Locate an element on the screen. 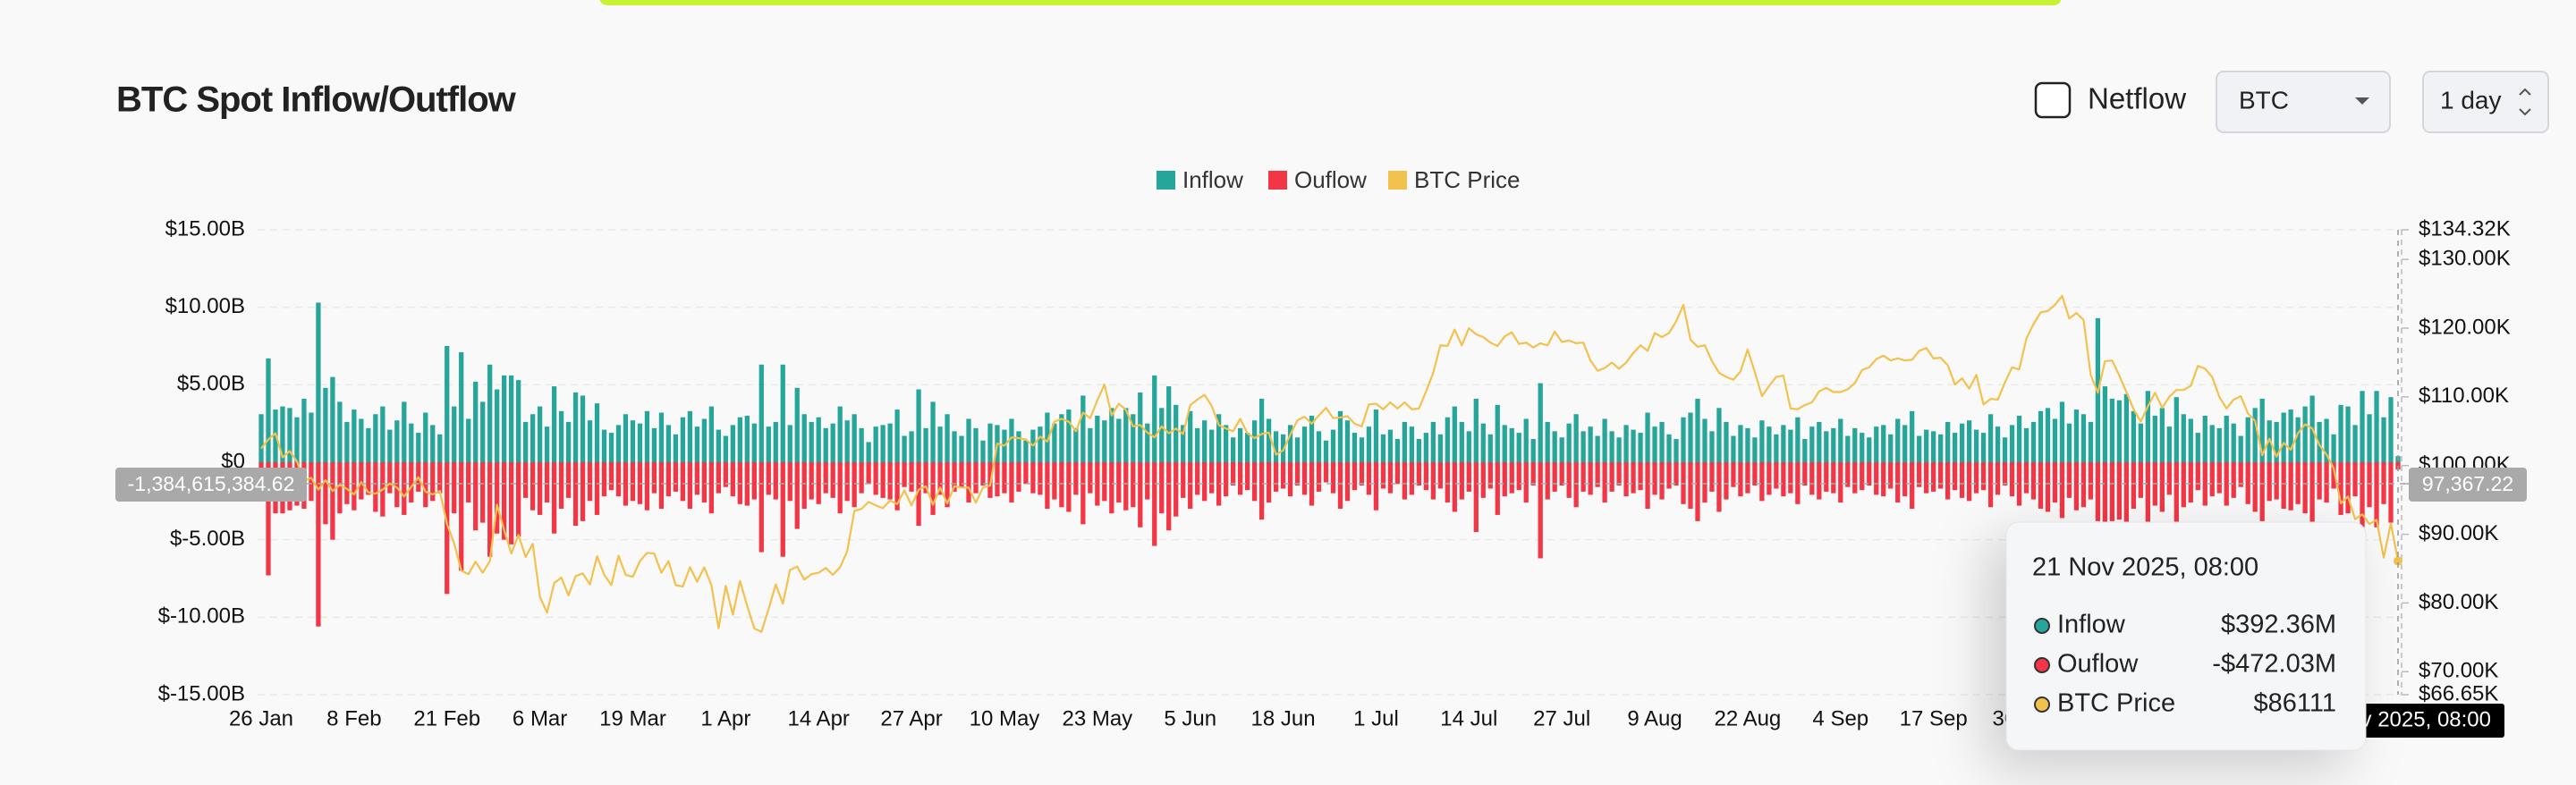 Image resolution: width=2576 pixels, height=785 pixels. checkbox is located at coordinates (2053, 100).